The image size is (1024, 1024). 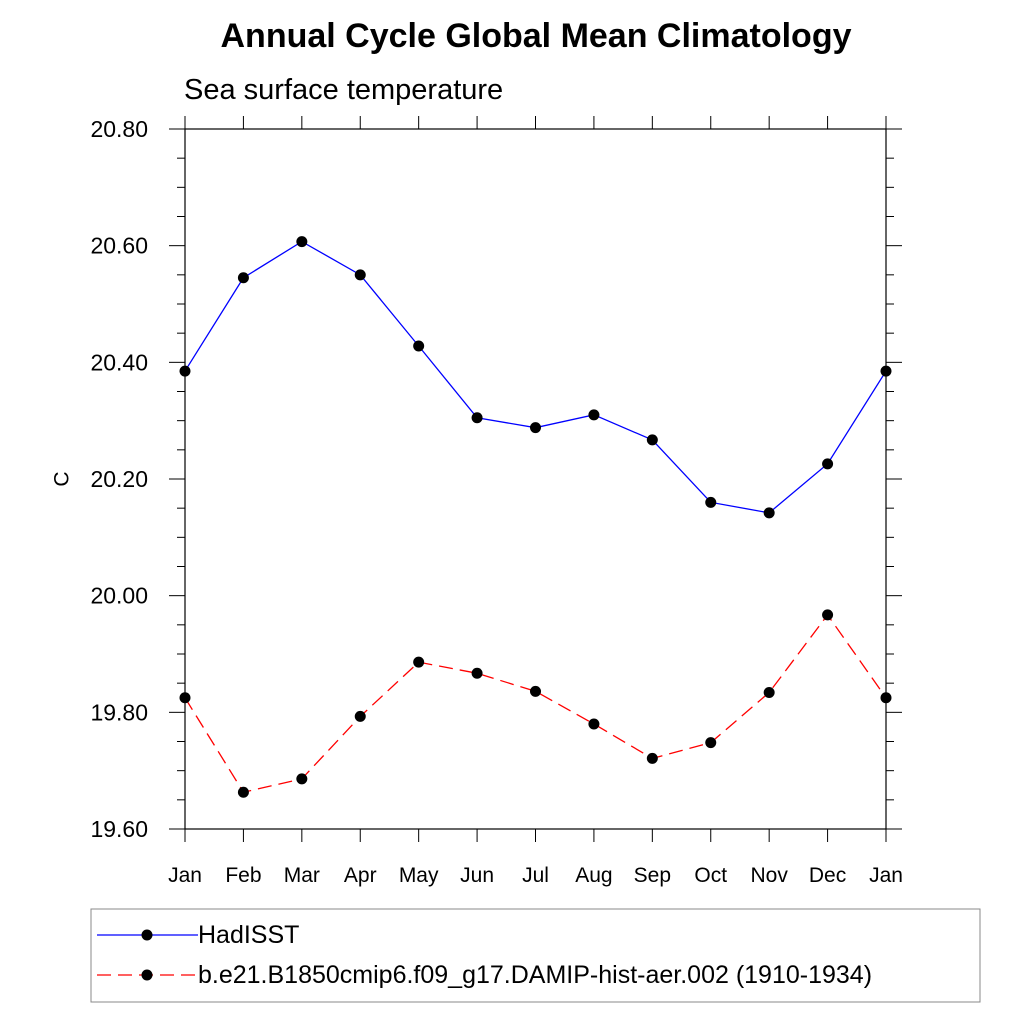 I want to click on x-tick-label: Sep, so click(x=652, y=875).